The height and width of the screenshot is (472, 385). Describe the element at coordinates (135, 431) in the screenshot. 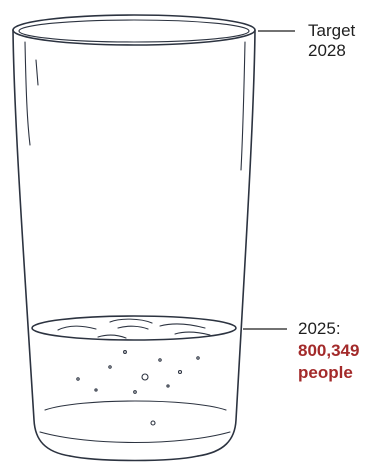

I see `glass-base` at that location.